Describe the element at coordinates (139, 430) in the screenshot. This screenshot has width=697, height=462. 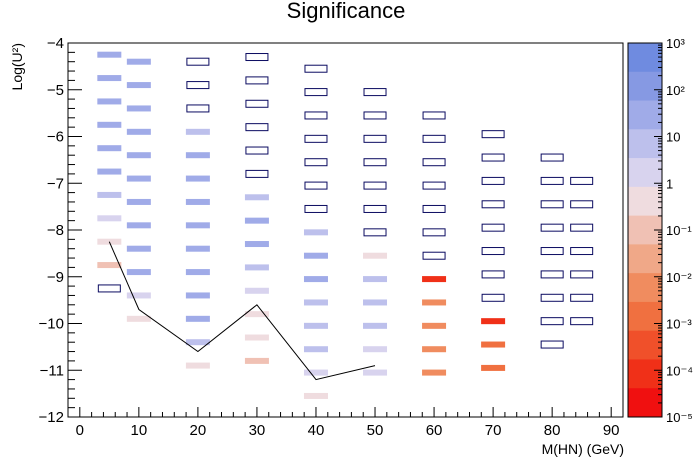
I see `x-tick-label: 10` at that location.